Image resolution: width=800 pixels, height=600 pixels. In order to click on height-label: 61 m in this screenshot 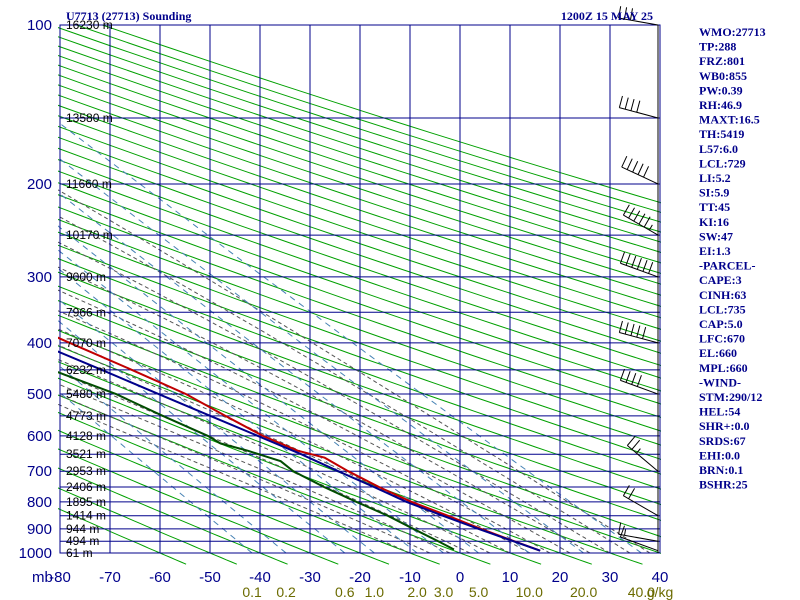, I will do `click(79, 553)`.